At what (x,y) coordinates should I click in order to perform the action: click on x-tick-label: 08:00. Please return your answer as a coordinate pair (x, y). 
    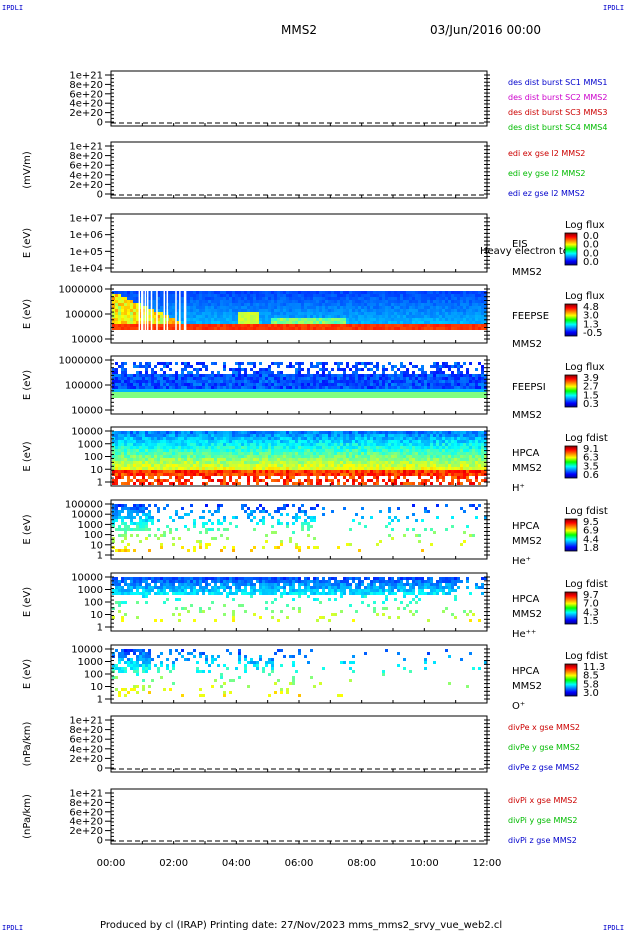
    Looking at the image, I should click on (361, 863).